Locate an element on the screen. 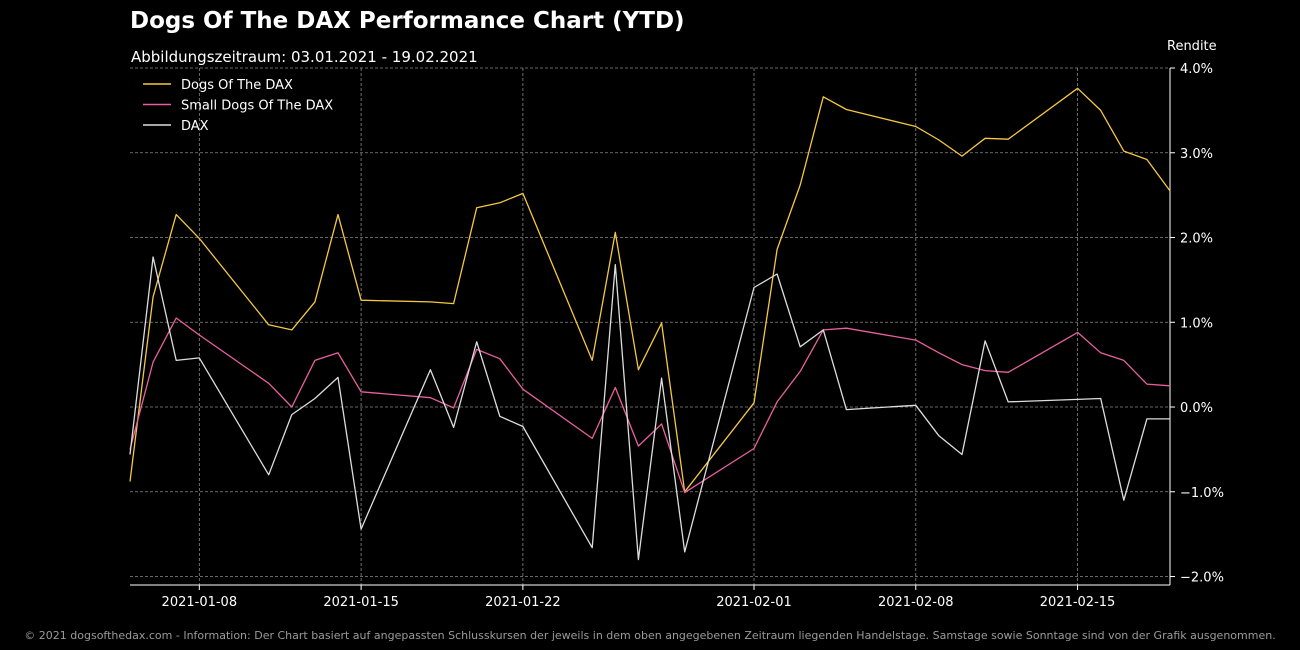  x-tick-label: 2021-01-15 is located at coordinates (361, 602).